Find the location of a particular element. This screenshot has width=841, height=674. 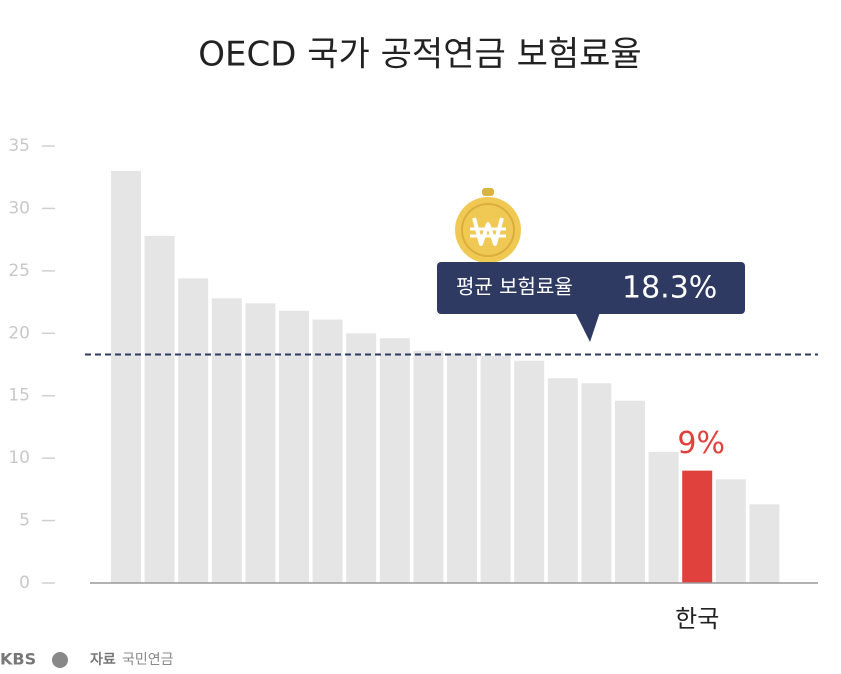

average-text: 평균 보험료율 is located at coordinates (514, 287).